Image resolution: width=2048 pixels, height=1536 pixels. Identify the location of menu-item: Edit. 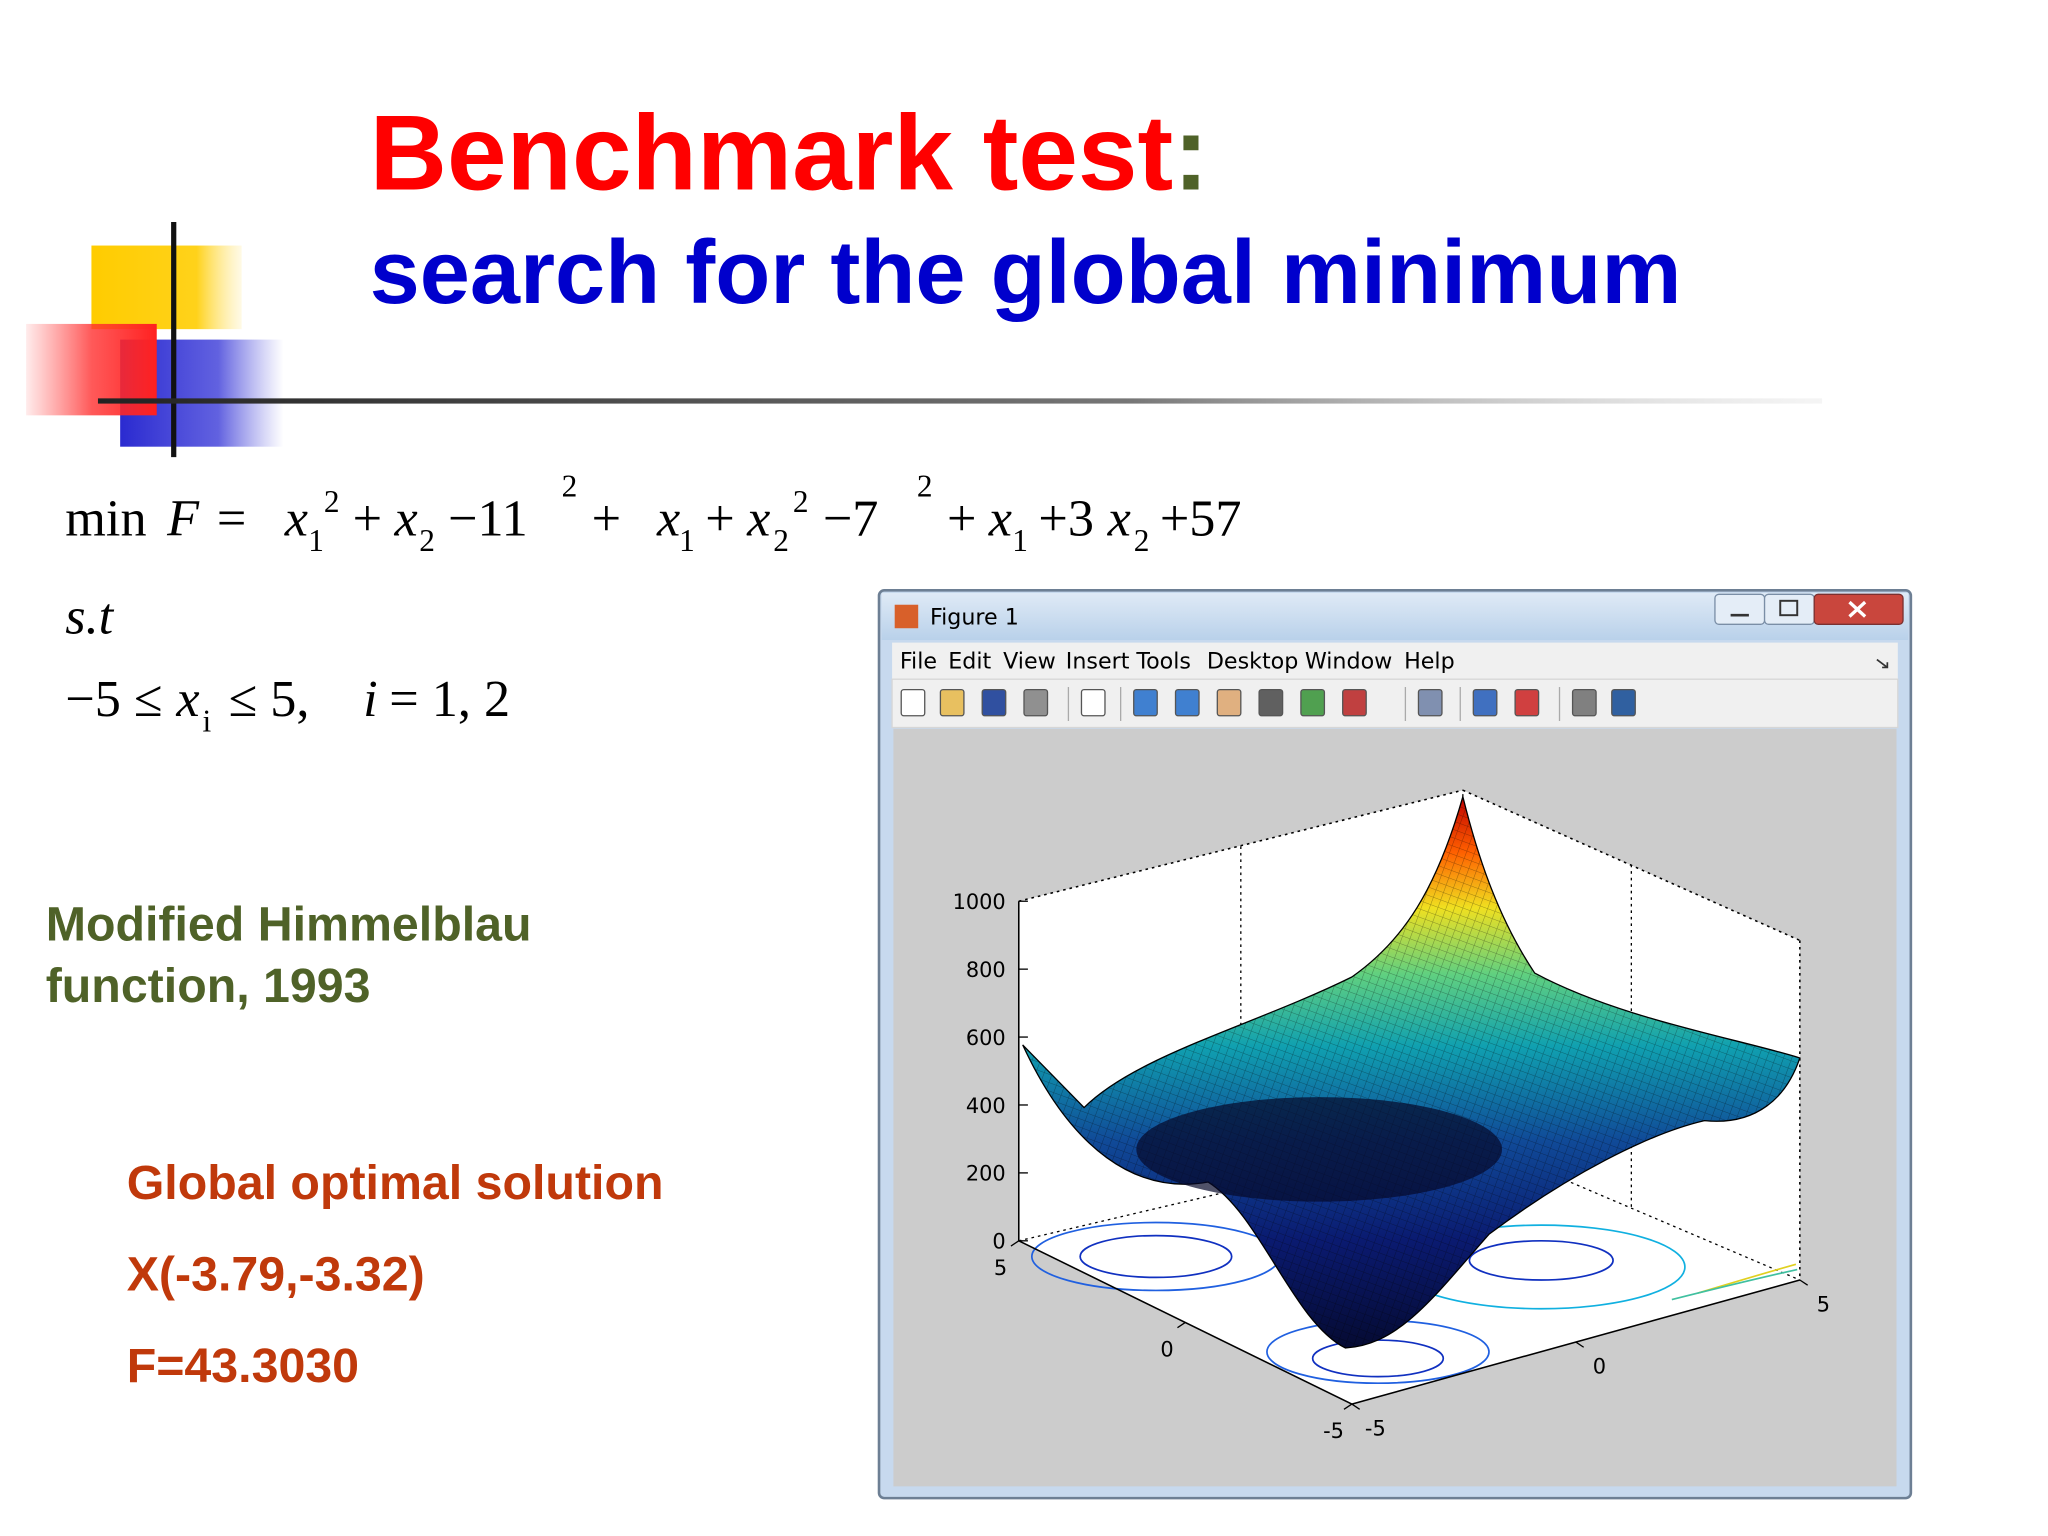
(969, 662).